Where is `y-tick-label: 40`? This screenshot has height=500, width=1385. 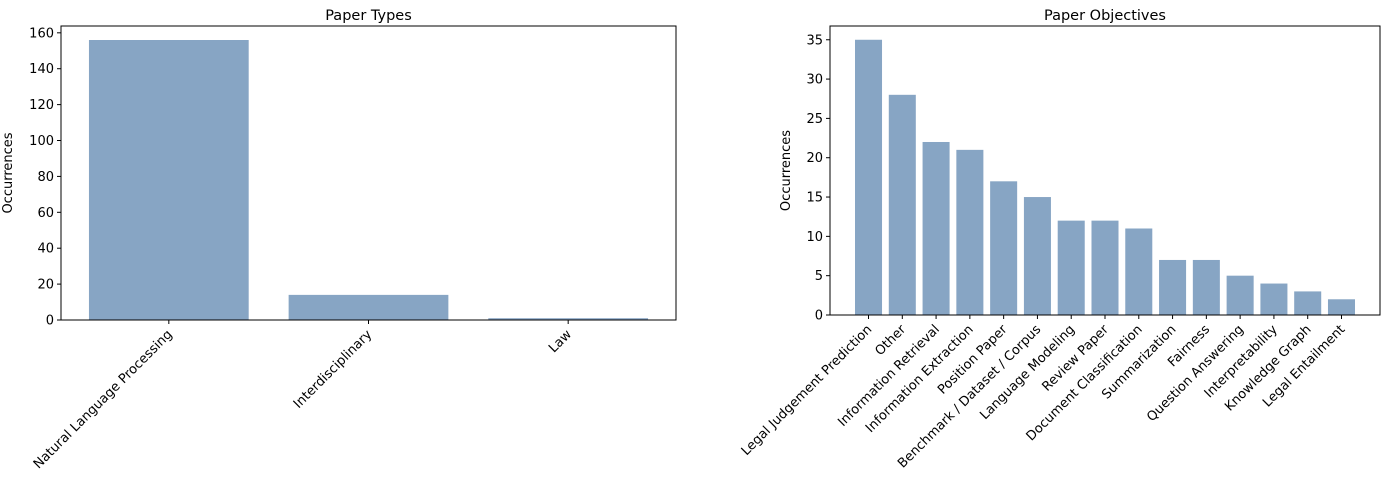
y-tick-label: 40 is located at coordinates (45, 249).